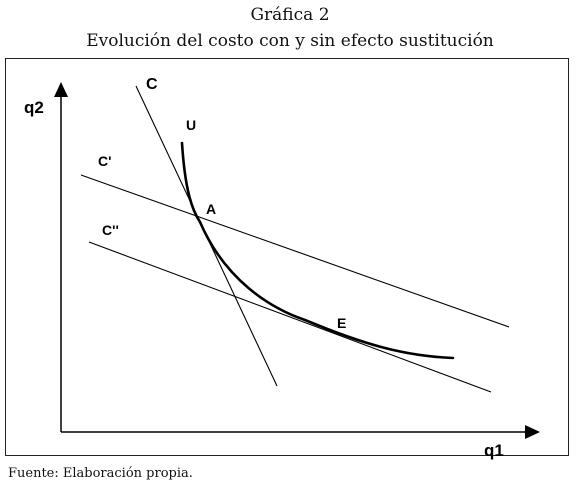 This screenshot has height=489, width=580. What do you see at coordinates (191, 125) in the screenshot?
I see `label-u: U` at bounding box center [191, 125].